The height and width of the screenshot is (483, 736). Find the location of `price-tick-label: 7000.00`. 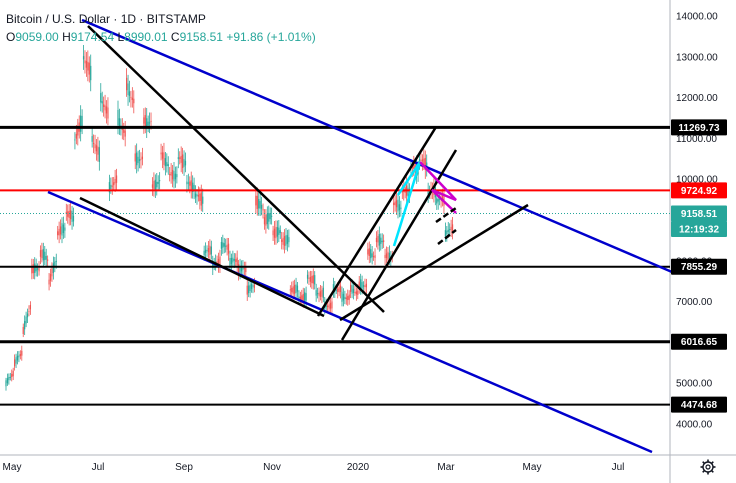

price-tick-label: 7000.00 is located at coordinates (694, 302).